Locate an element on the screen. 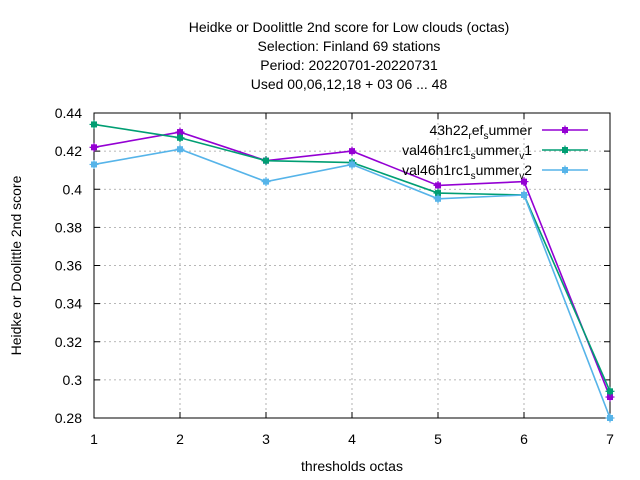 The image size is (640, 480). legend-label: val46h1rc1summerv2 is located at coordinates (467, 172).